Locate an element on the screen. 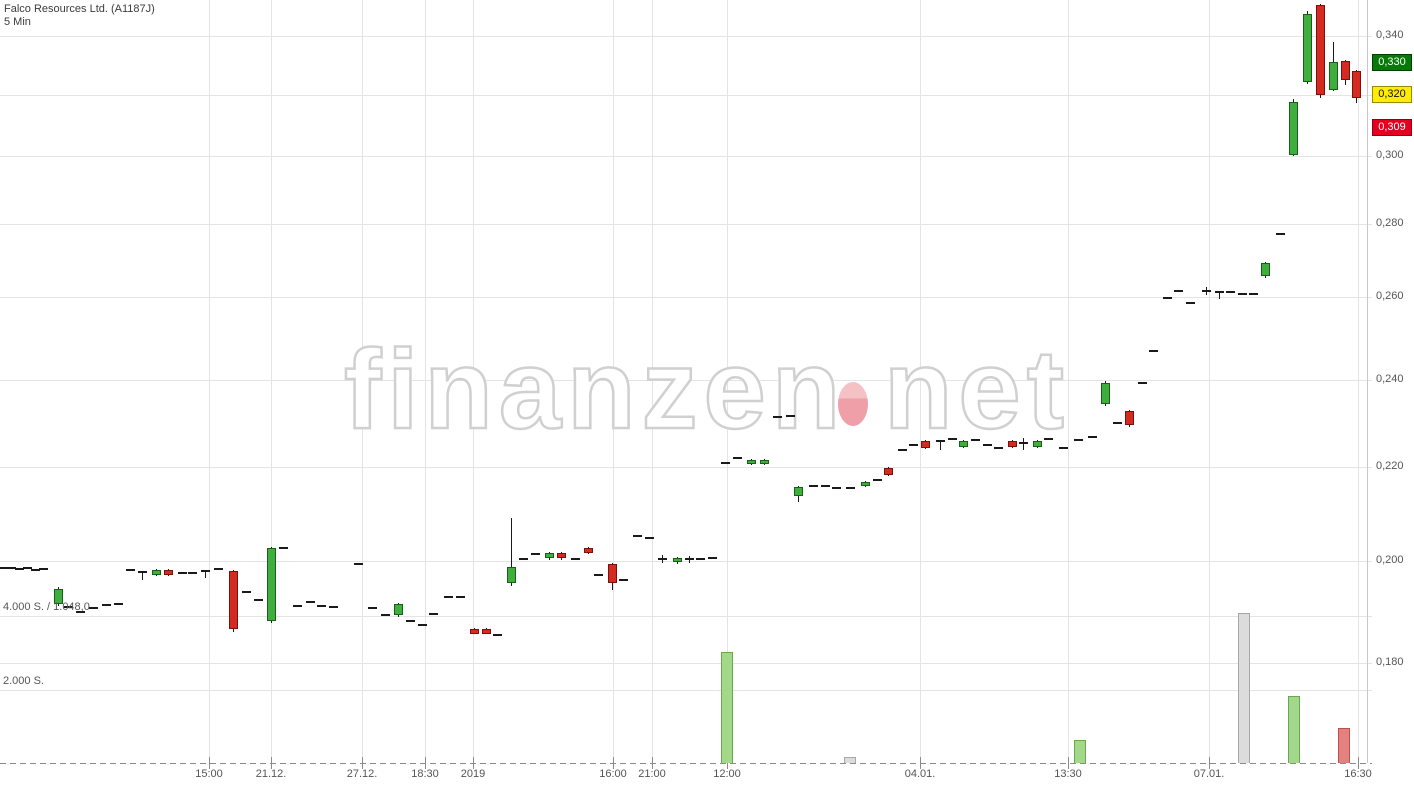  price-tick-label: 0,240 is located at coordinates (1390, 379).